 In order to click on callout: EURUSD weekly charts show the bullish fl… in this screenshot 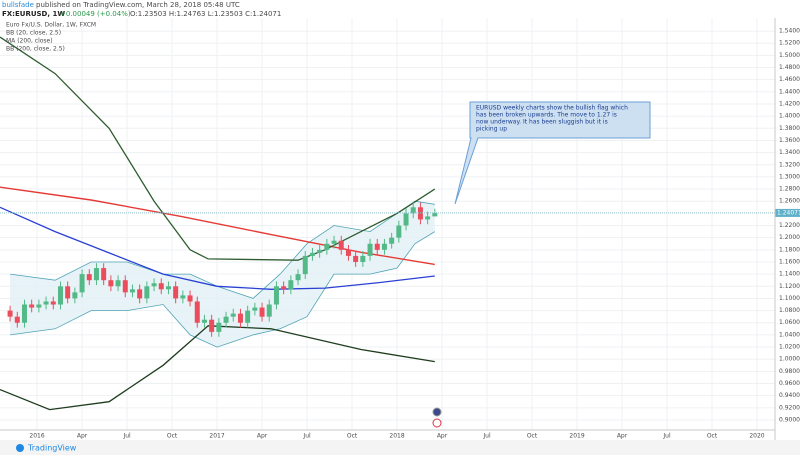, I will do `click(552, 153)`.